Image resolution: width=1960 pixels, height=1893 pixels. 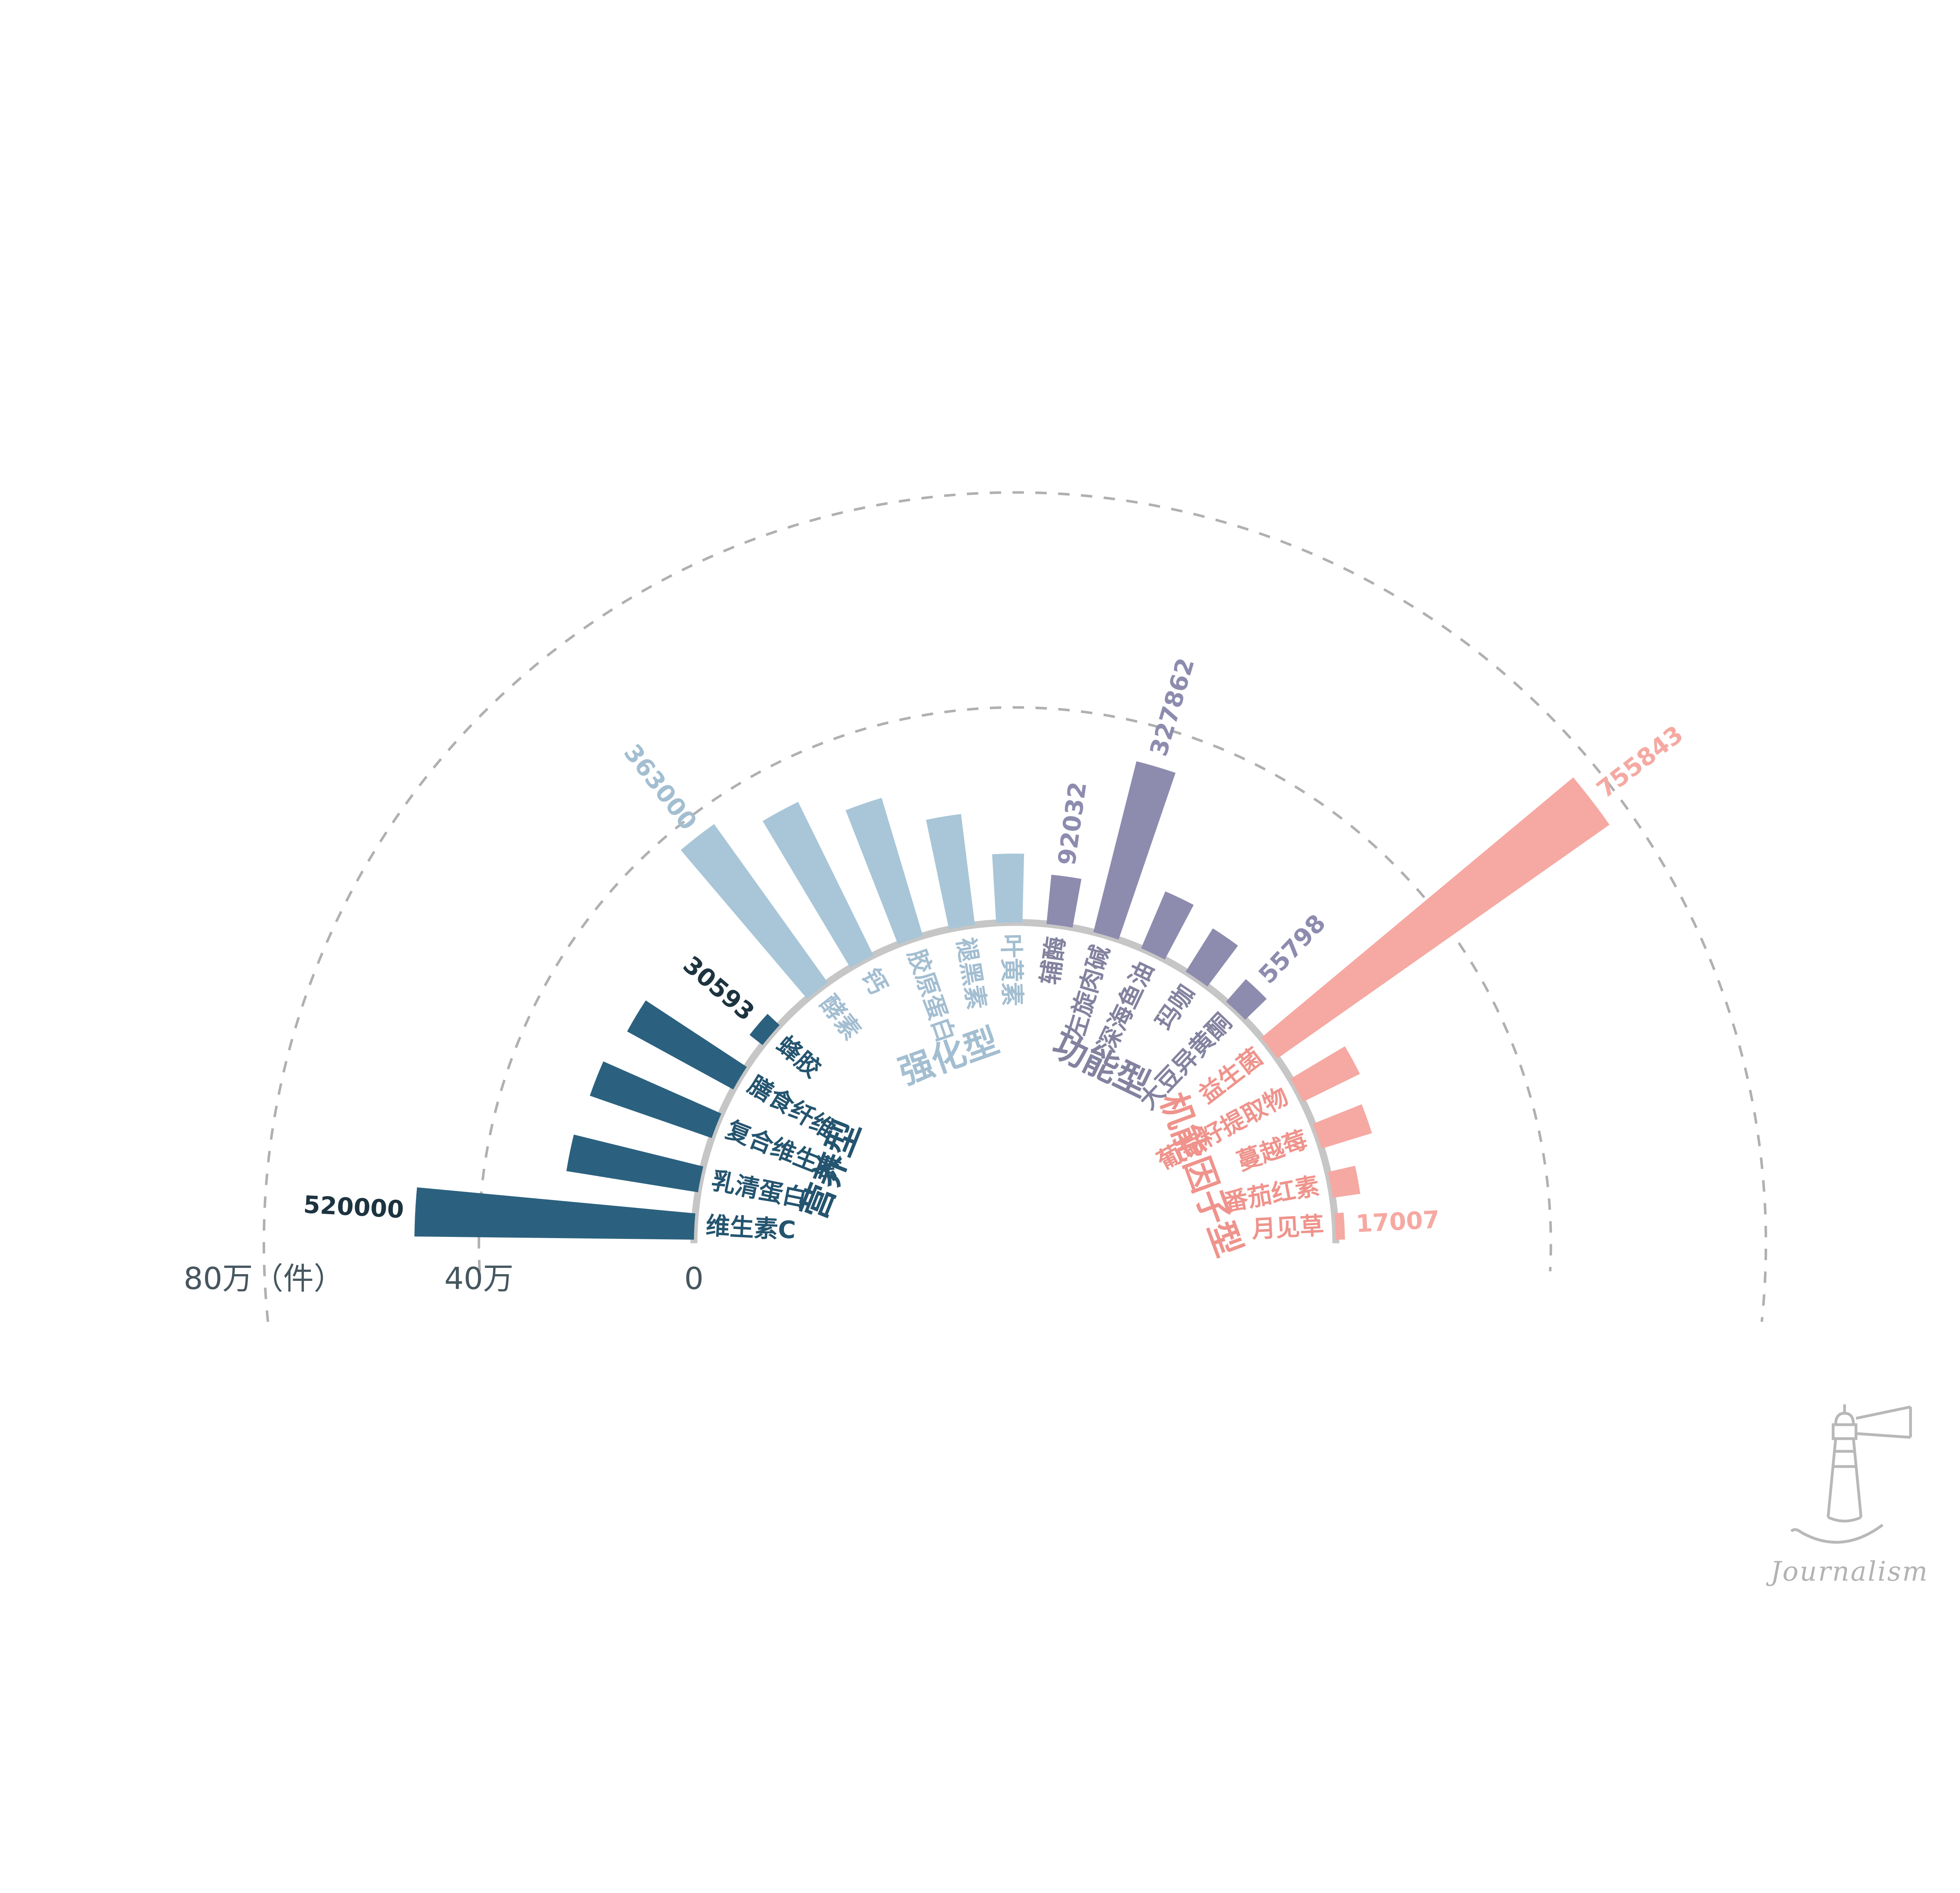 What do you see at coordinates (1288, 1228) in the screenshot?
I see `item-label: 月见草` at bounding box center [1288, 1228].